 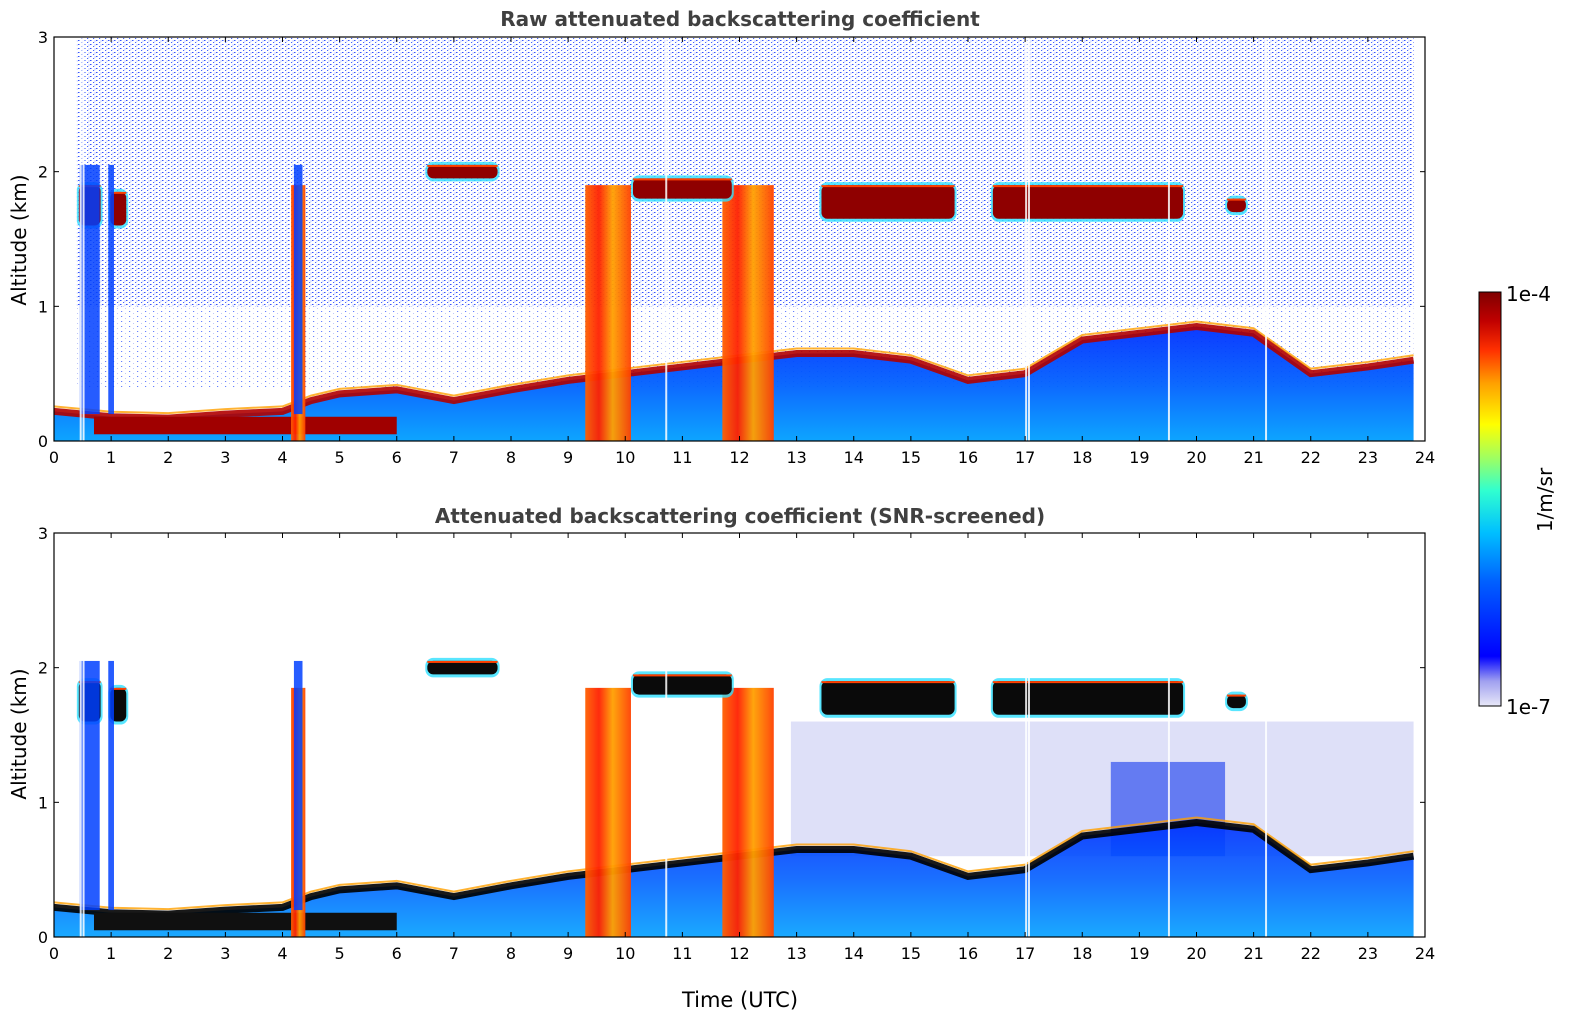 What do you see at coordinates (1517, 500) in the screenshot?
I see `colorbar: 1e-4 1e-7 1/m/sr` at bounding box center [1517, 500].